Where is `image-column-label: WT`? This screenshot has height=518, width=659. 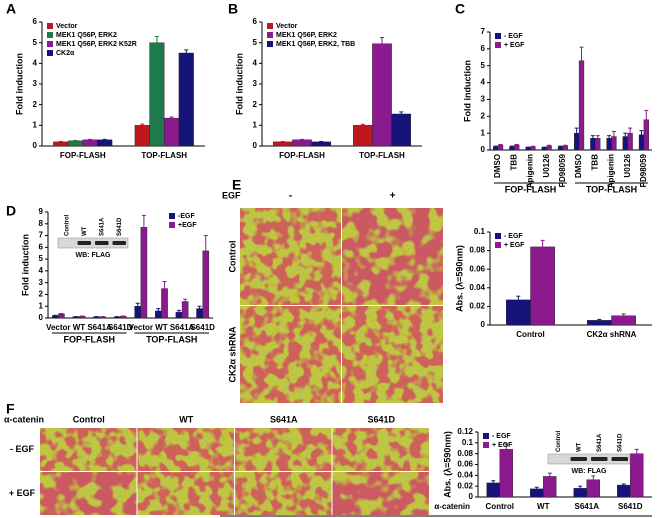
image-column-label: WT is located at coordinates (186, 419).